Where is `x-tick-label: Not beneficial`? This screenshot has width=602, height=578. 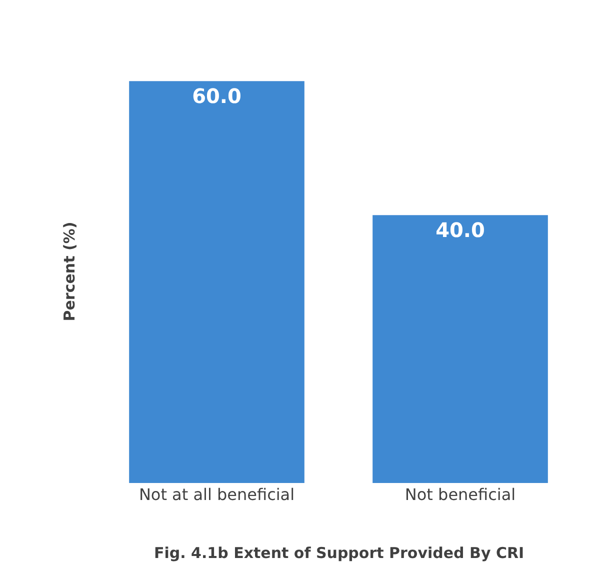 x-tick-label: Not beneficial is located at coordinates (460, 494).